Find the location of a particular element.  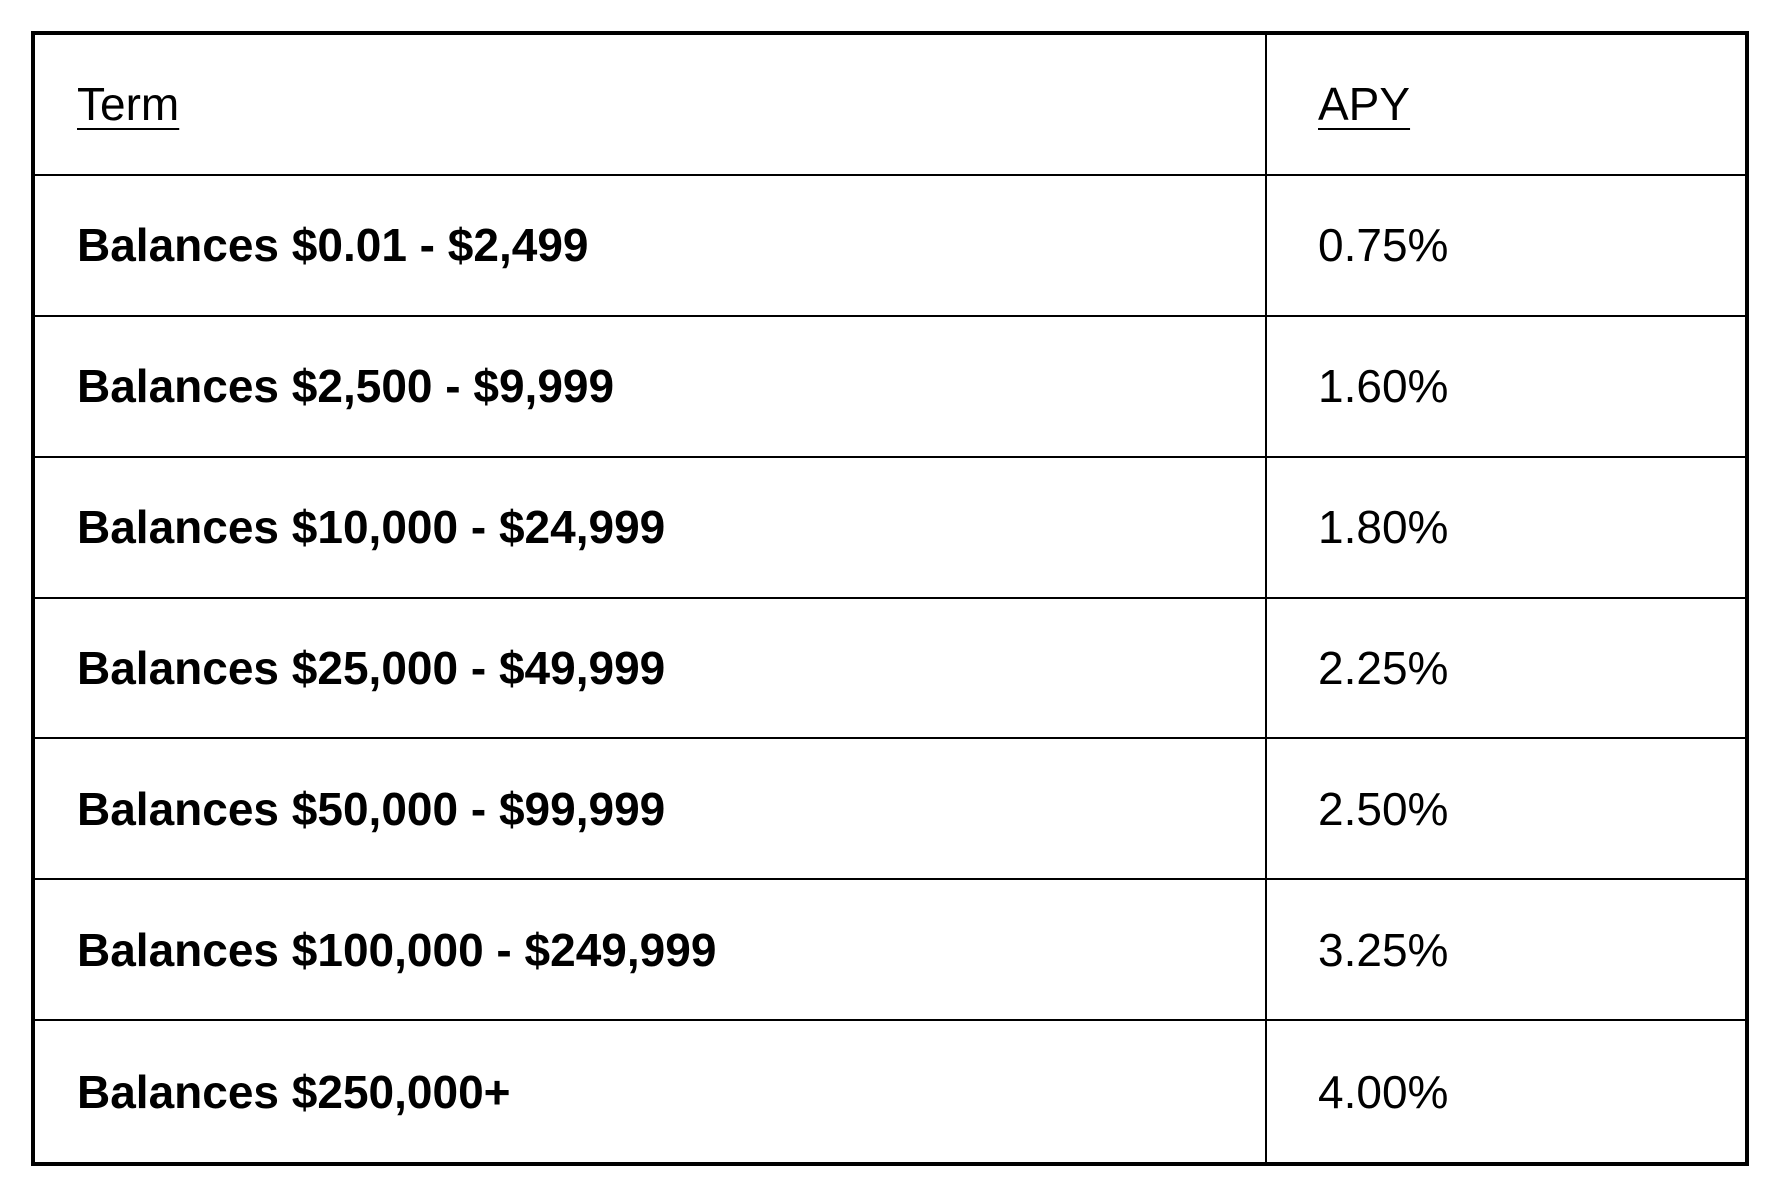

header-cell-term: Term is located at coordinates (651, 105).